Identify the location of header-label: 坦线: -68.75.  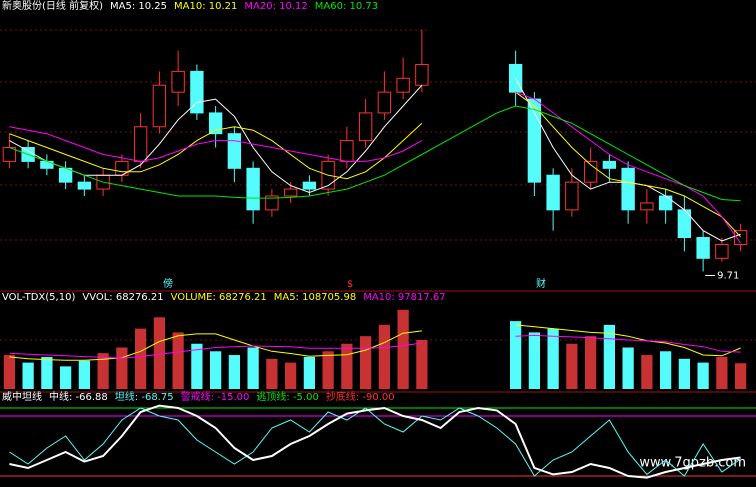
(144, 396).